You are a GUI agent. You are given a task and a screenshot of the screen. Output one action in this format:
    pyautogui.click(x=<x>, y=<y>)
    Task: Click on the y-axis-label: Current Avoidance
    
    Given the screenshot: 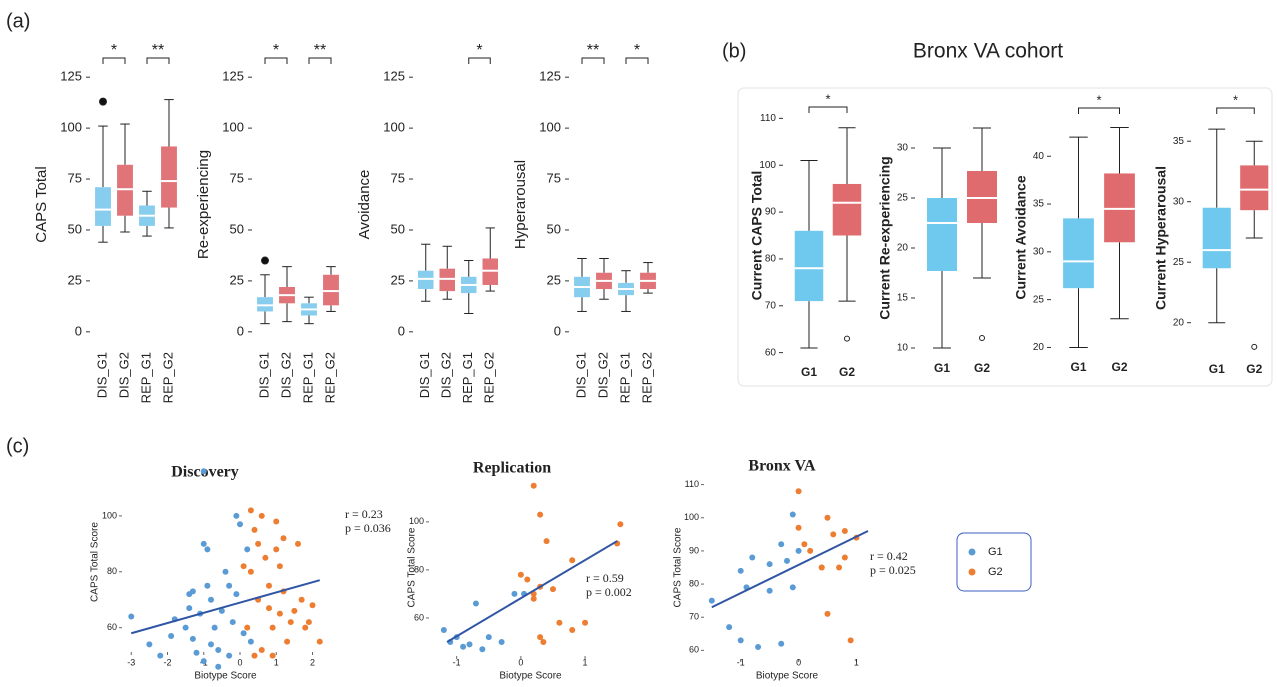 What is the action you would take?
    pyautogui.click(x=1021, y=237)
    